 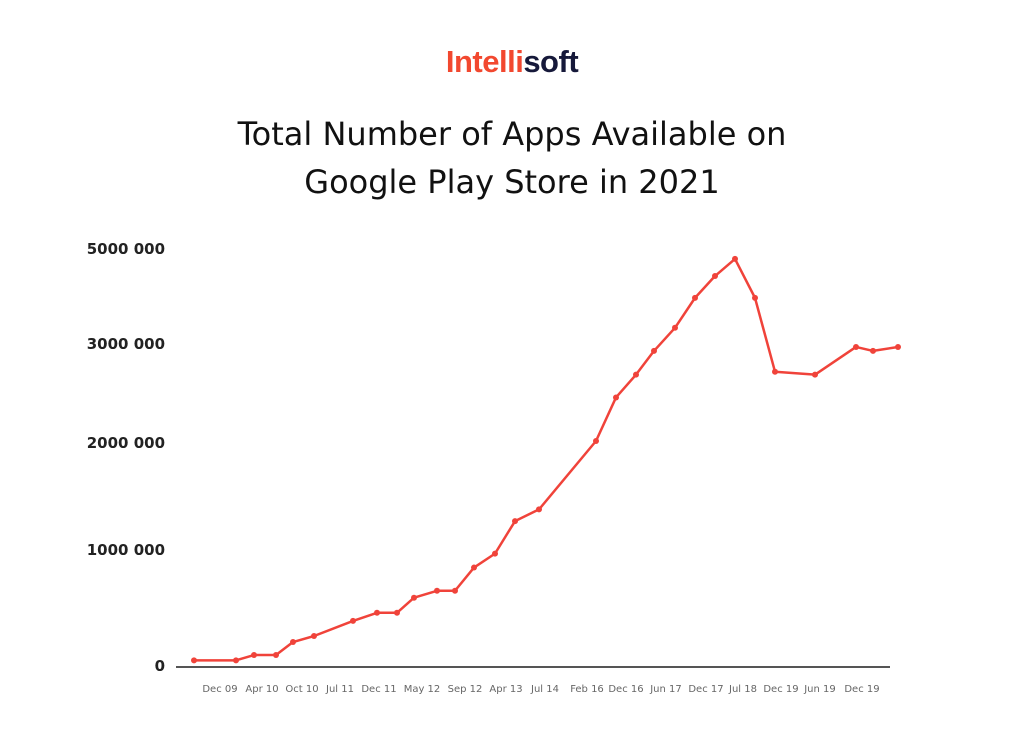 What do you see at coordinates (465, 689) in the screenshot?
I see `x-tick-label: Sep 12` at bounding box center [465, 689].